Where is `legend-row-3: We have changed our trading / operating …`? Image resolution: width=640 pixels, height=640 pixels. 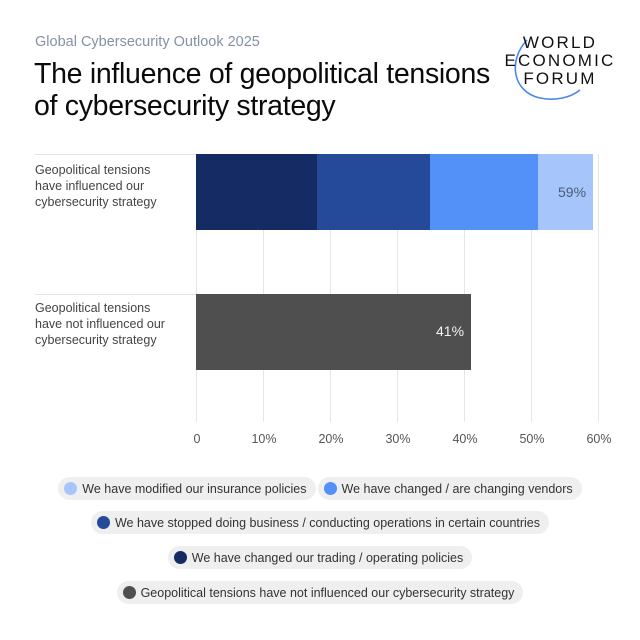
legend-row-3: We have changed our trading / operating … is located at coordinates (320, 557).